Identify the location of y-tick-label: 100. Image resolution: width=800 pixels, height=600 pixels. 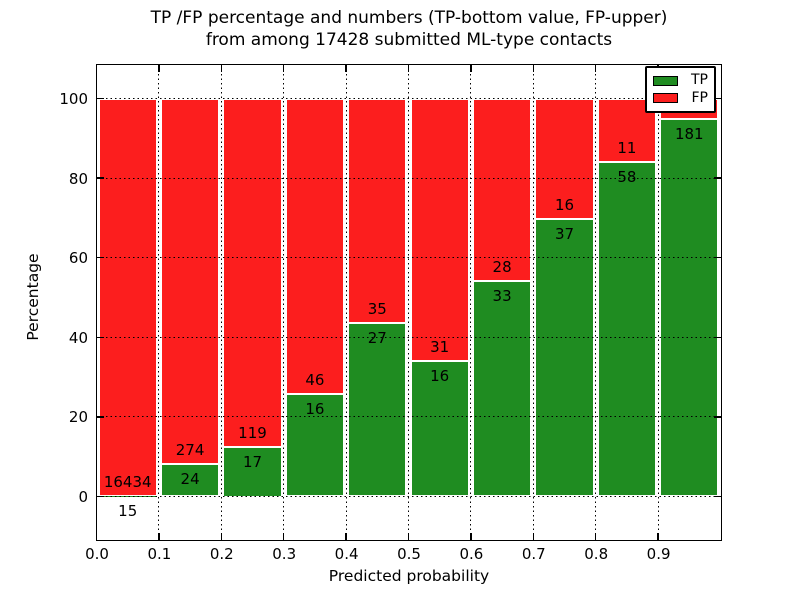
(73, 99).